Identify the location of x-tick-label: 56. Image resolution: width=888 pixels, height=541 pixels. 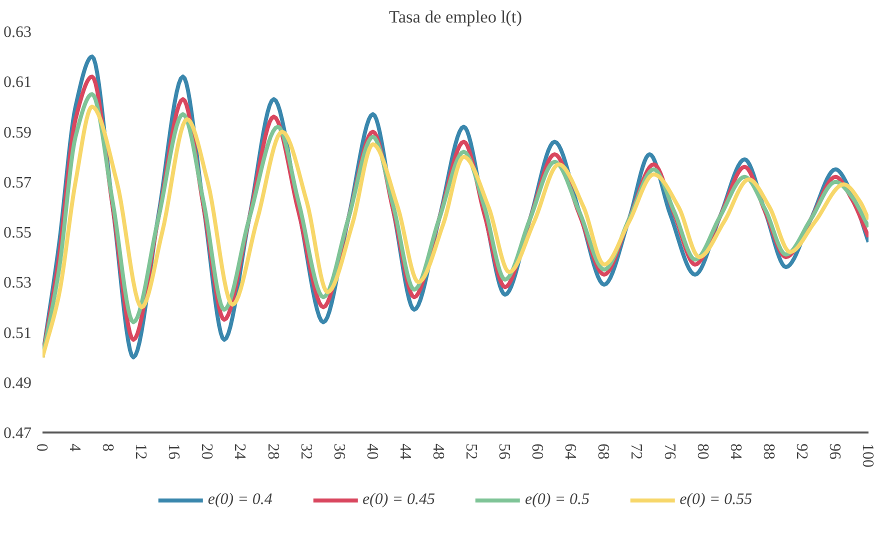
(504, 452).